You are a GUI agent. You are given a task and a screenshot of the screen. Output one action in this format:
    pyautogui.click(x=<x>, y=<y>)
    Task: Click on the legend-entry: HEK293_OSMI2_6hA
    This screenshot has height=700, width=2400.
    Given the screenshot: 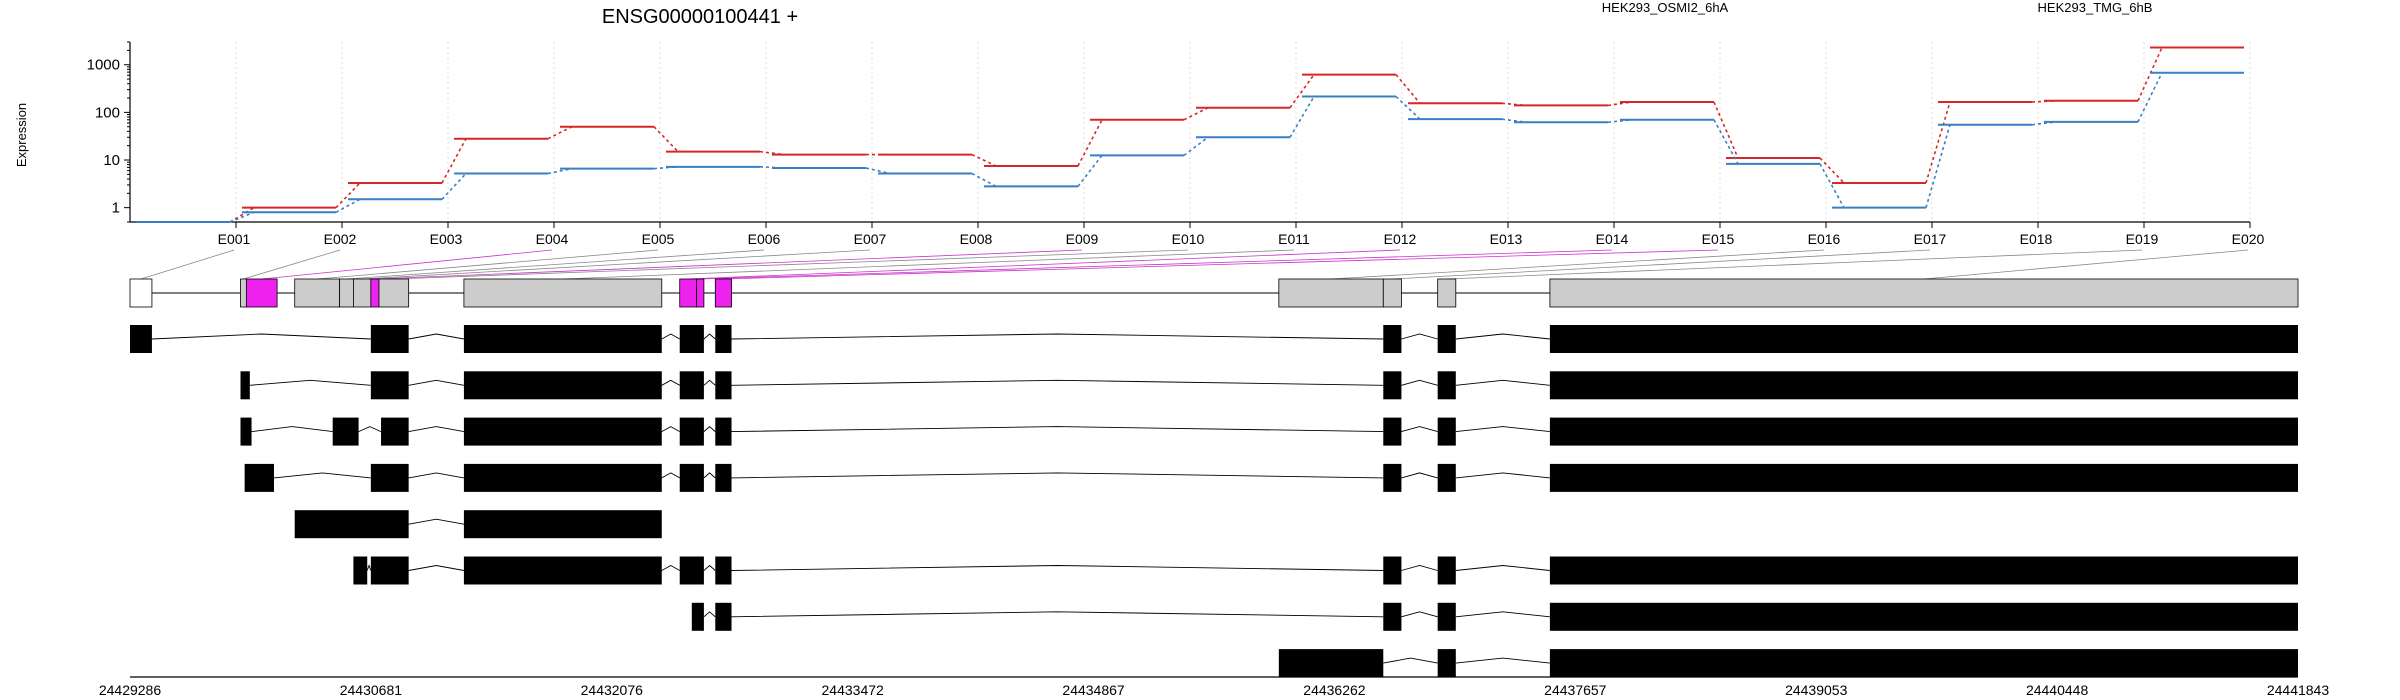 What is the action you would take?
    pyautogui.click(x=1665, y=7)
    